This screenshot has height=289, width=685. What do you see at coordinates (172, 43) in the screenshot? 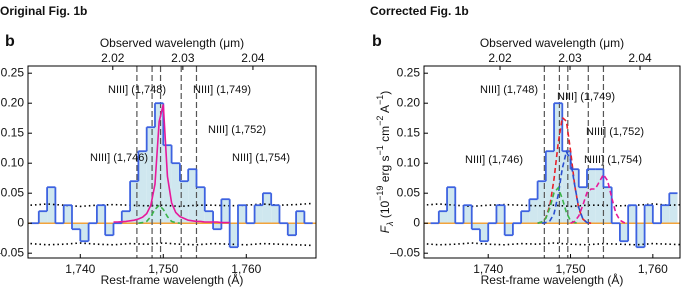
I see `x2-axis-label: Observed wavelength (μm)` at bounding box center [172, 43].